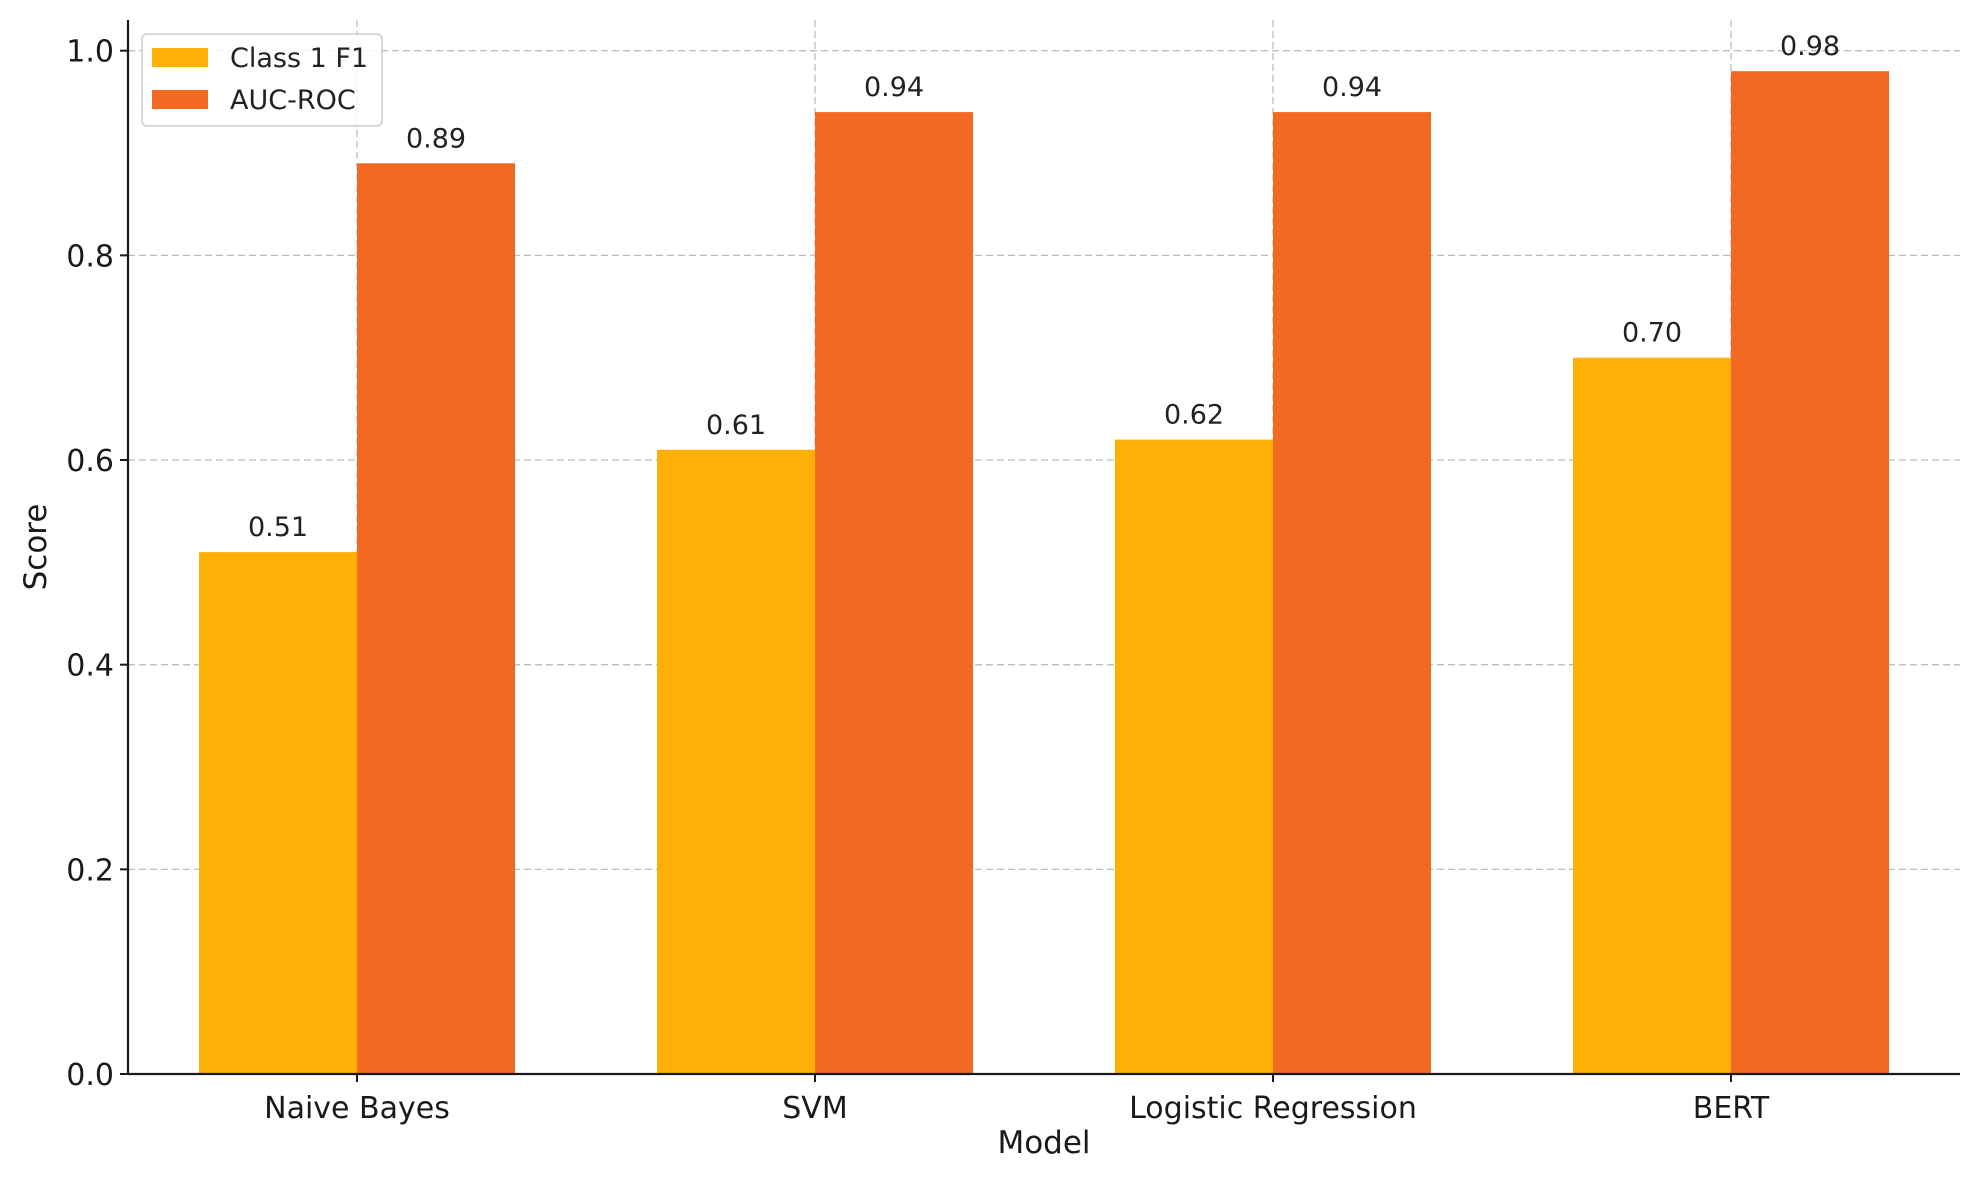 This screenshot has width=1979, height=1180. Describe the element at coordinates (1273, 1108) in the screenshot. I see `x-tick-label: Logistic Regression` at that location.